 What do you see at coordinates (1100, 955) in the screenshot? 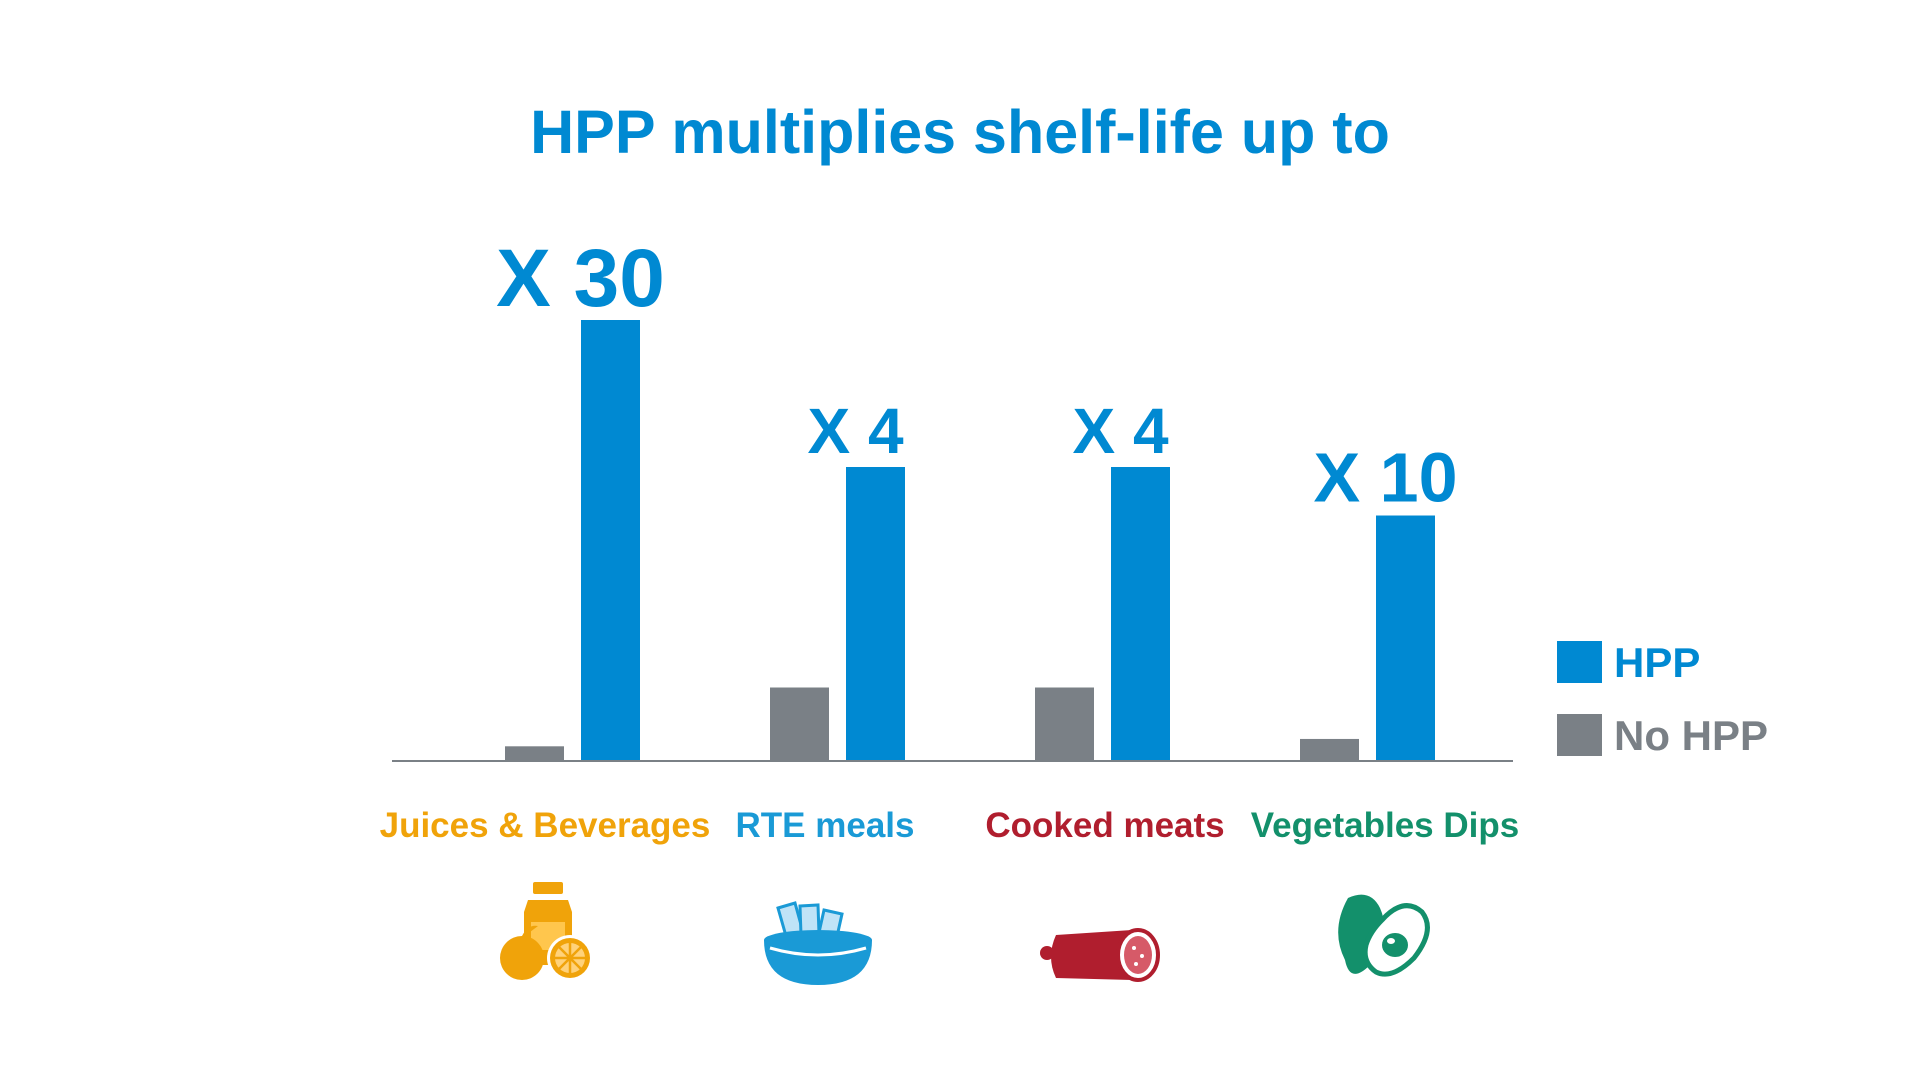
I see `sausage-icon` at bounding box center [1100, 955].